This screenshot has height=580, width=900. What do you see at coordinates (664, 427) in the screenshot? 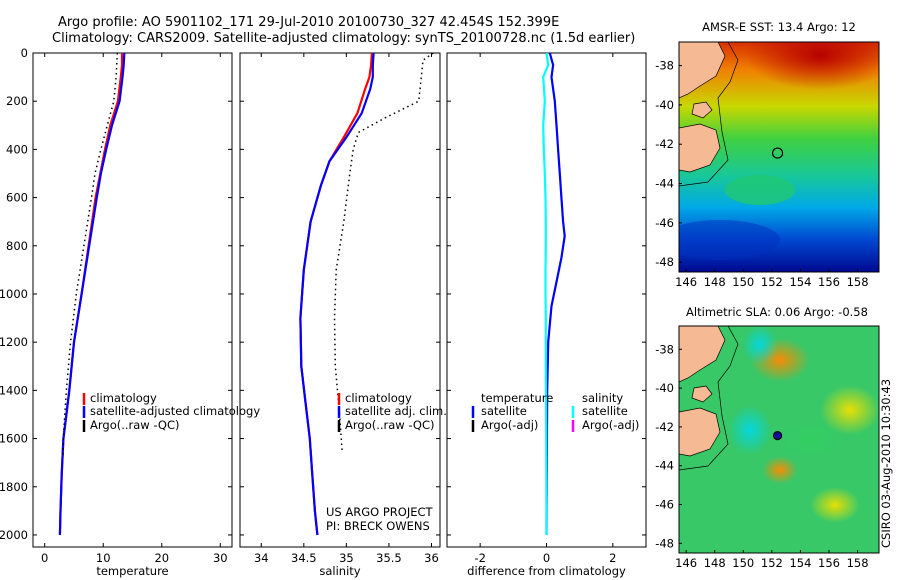
I see `sla_map-ytick-label: -42` at bounding box center [664, 427].